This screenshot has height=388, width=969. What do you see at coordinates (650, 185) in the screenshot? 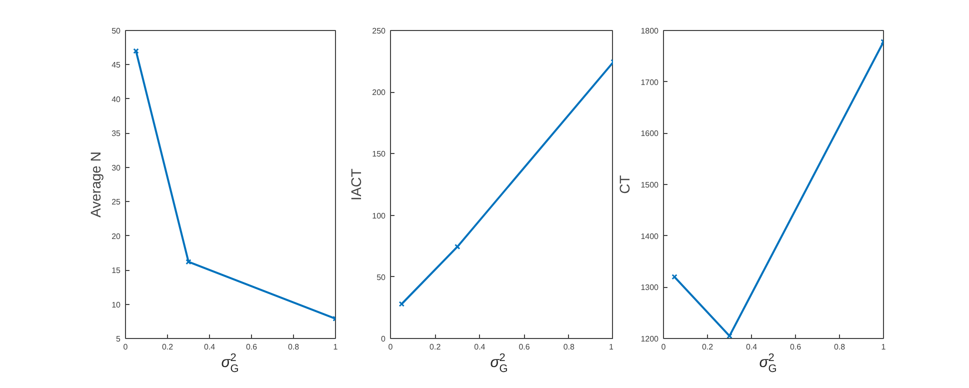
I see `y-tick-label: 1500` at bounding box center [650, 185].